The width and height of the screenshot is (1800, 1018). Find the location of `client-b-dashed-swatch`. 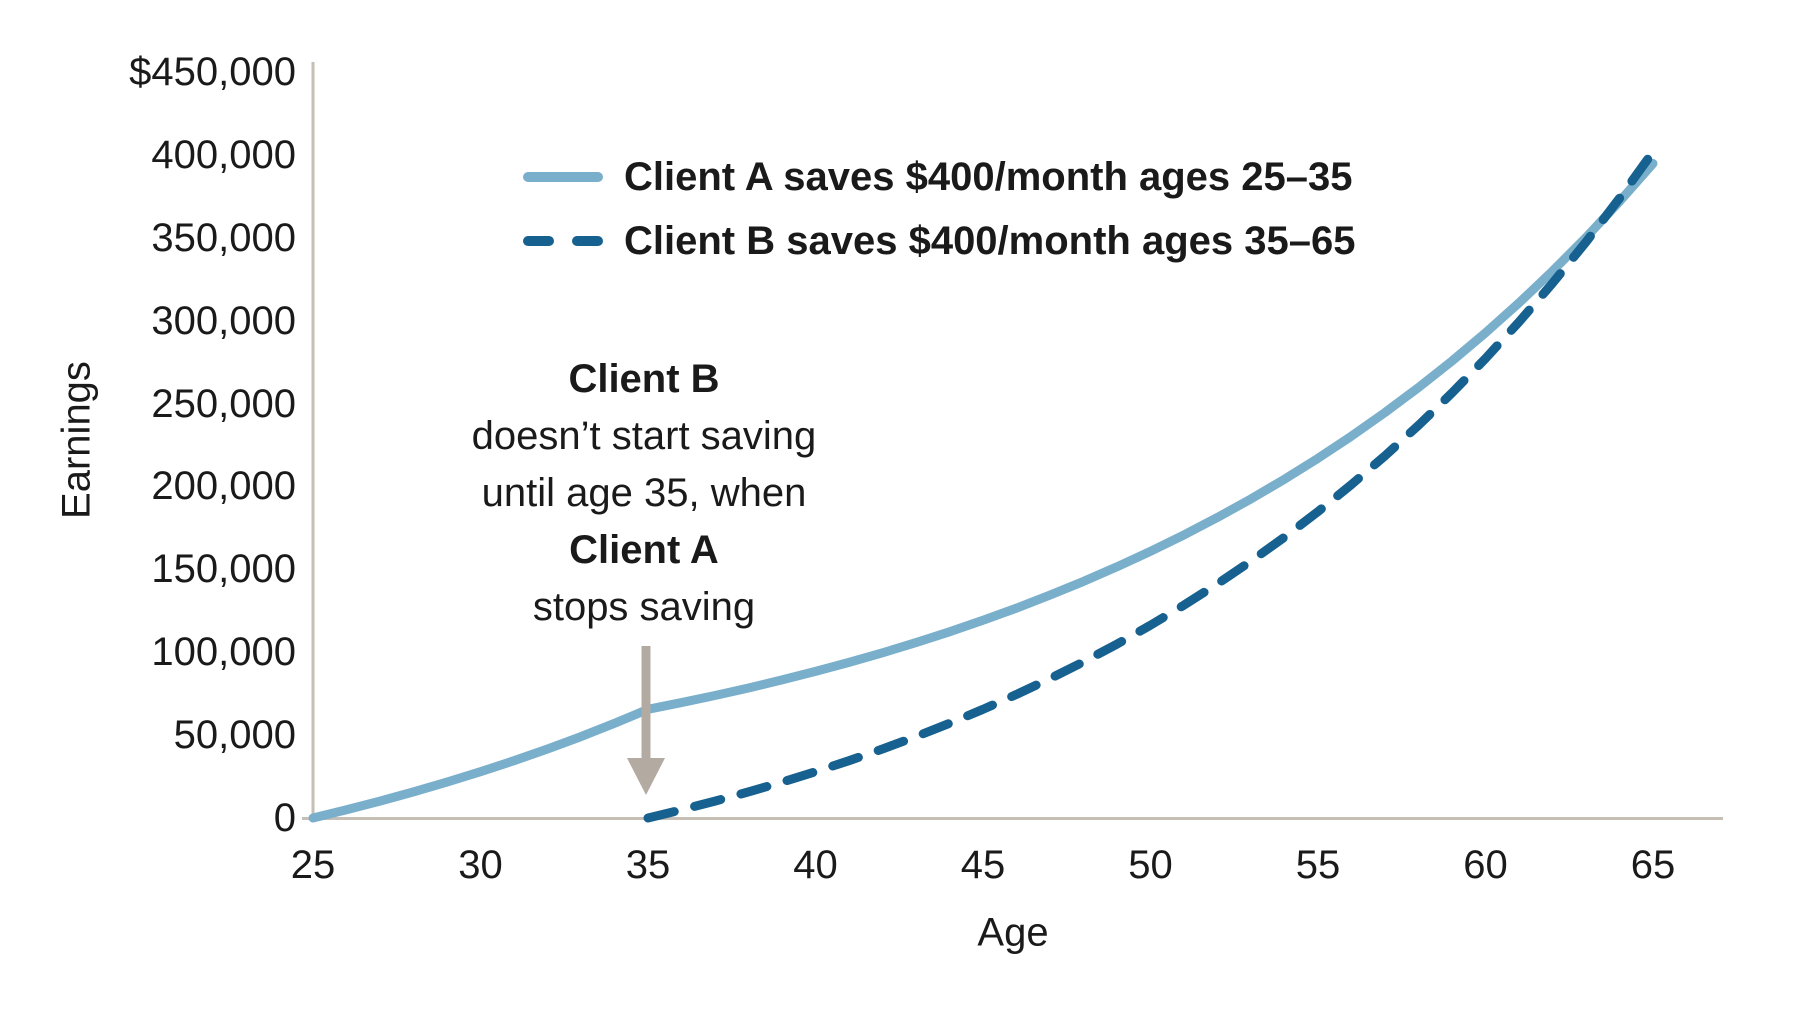

client-b-dashed-swatch is located at coordinates (563, 241).